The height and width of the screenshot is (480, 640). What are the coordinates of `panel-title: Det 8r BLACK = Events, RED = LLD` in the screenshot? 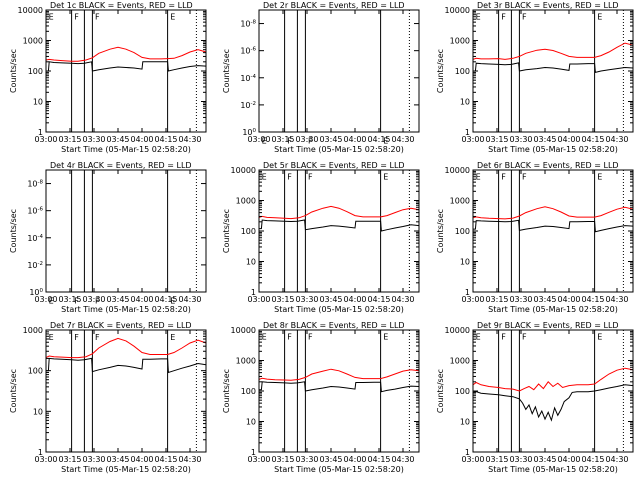 It's located at (334, 325).